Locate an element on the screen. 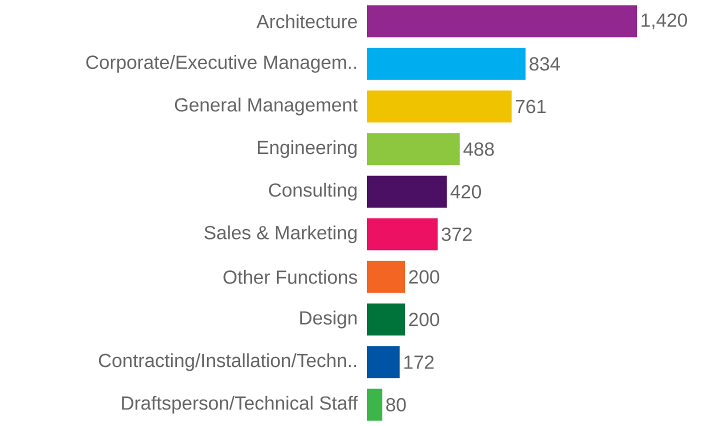 The width and height of the screenshot is (714, 426). y-tick-label: Sales & Marketing is located at coordinates (280, 234).